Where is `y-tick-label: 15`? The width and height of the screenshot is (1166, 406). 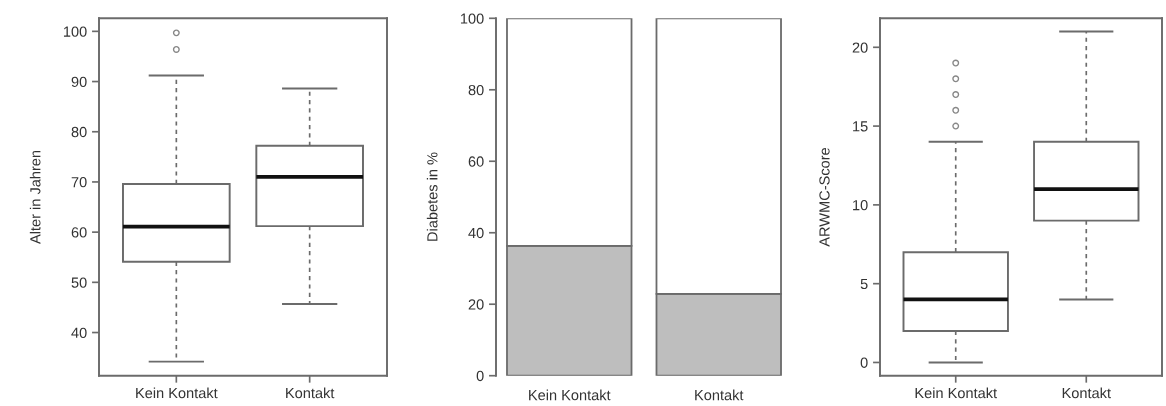
y-tick-label: 15 is located at coordinates (860, 126).